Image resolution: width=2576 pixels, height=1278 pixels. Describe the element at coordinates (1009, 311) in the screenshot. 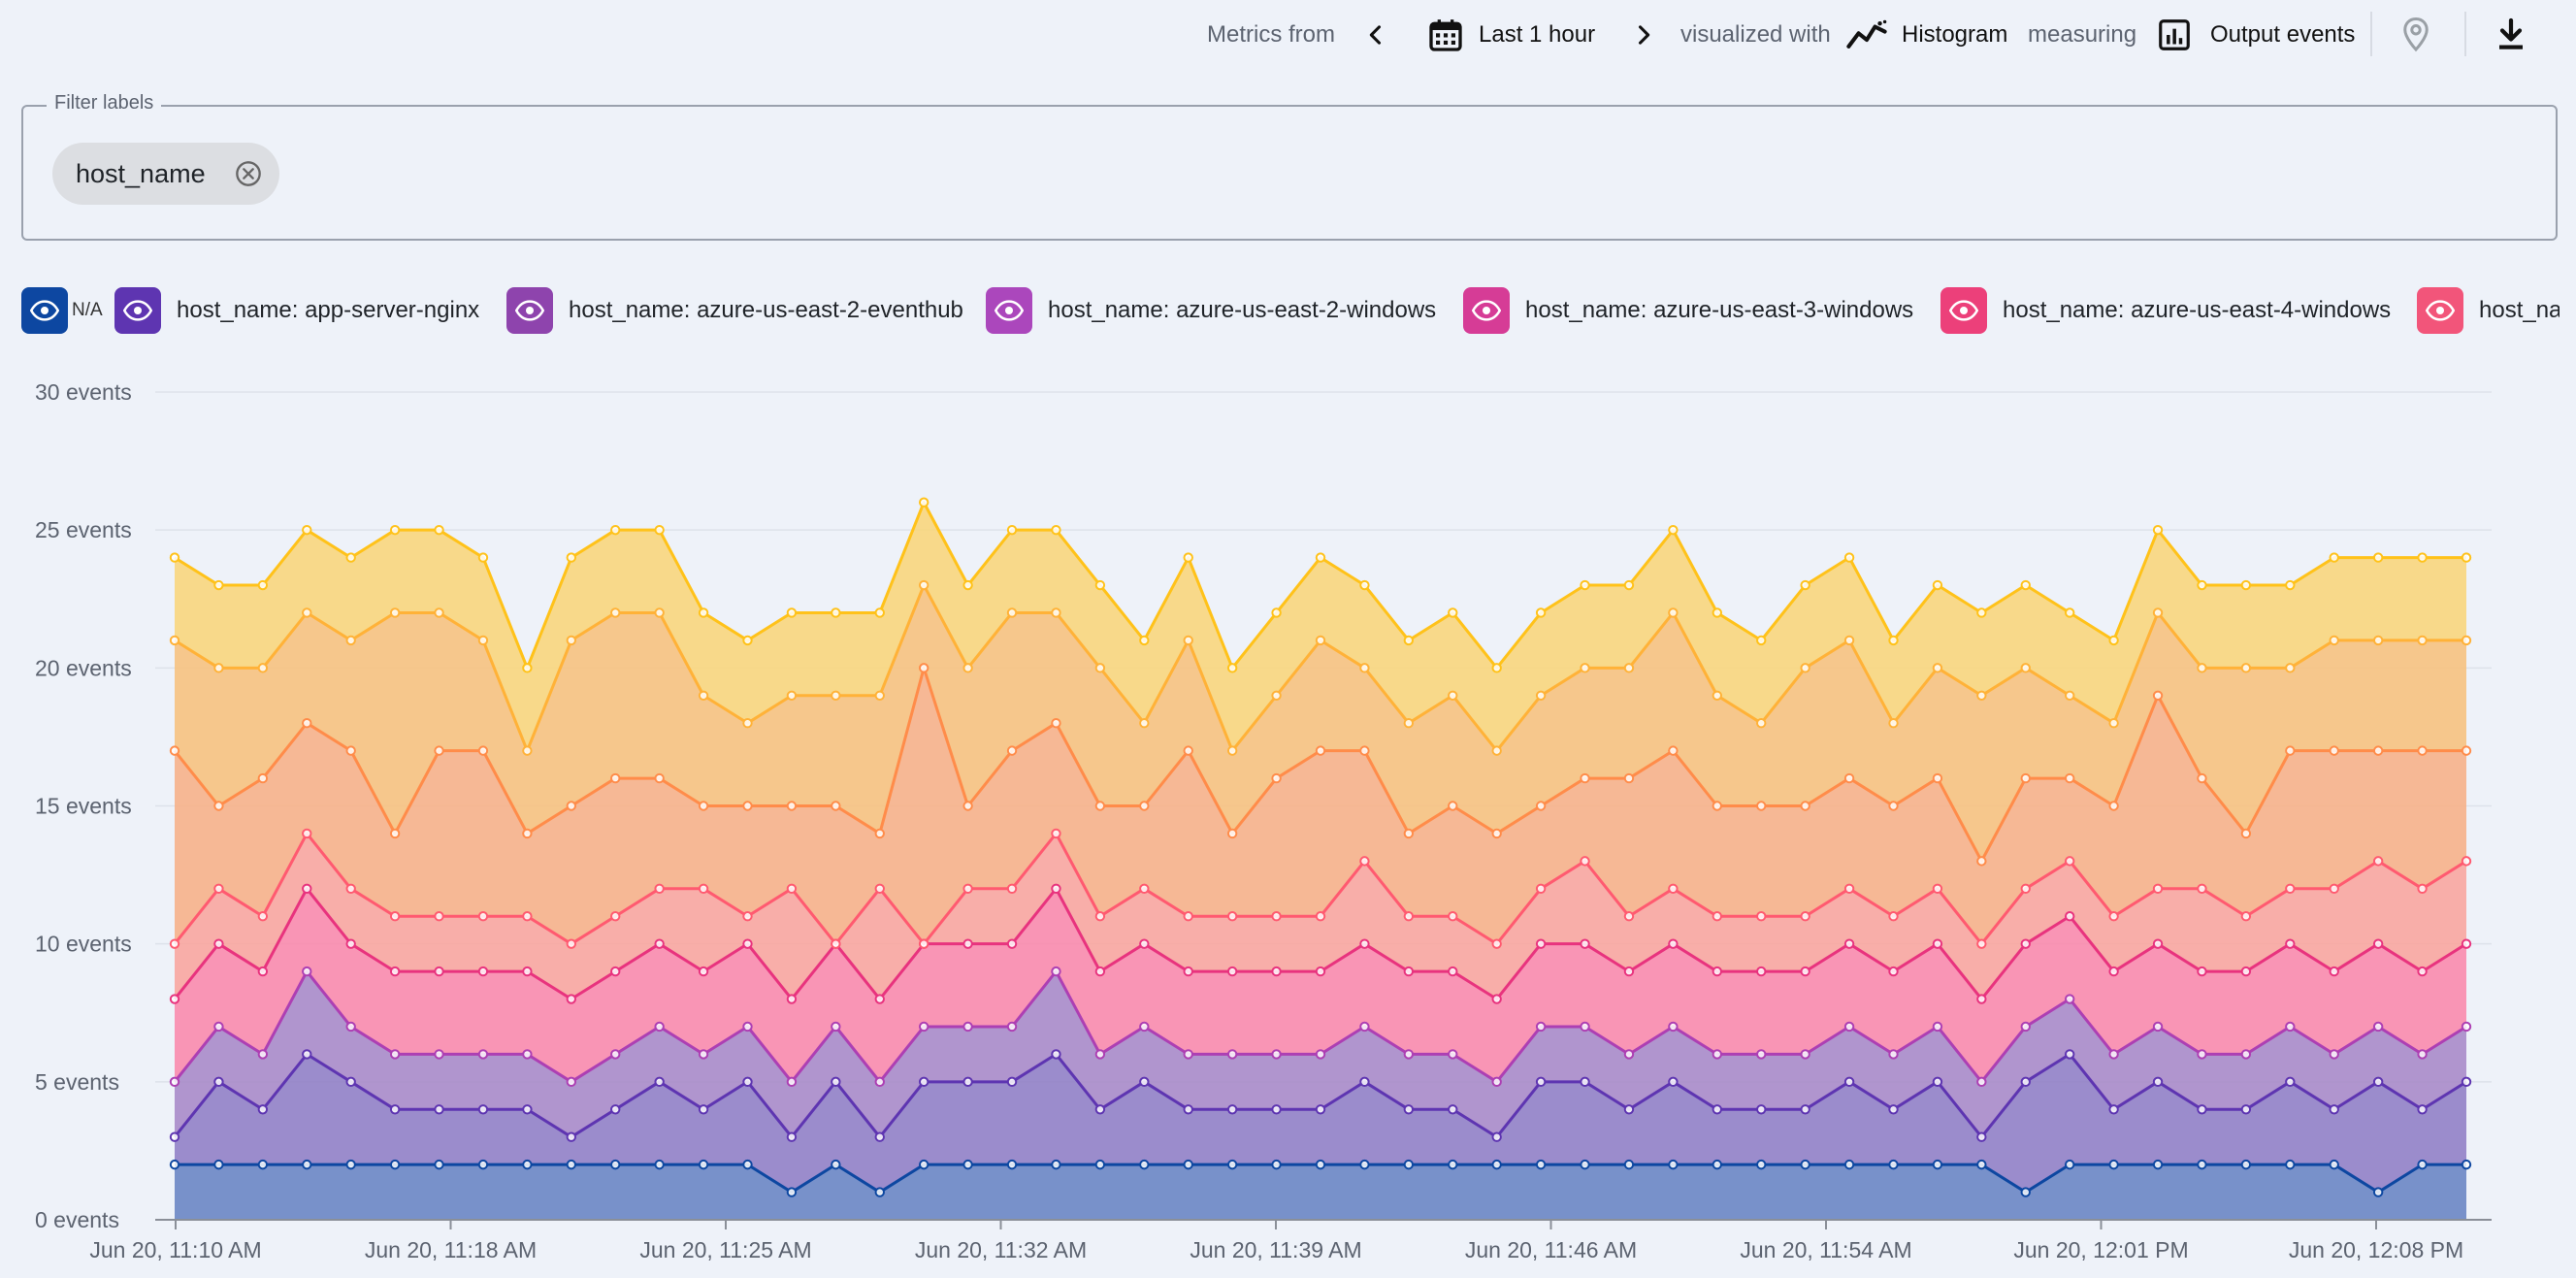

I see `visibility-toggle` at that location.